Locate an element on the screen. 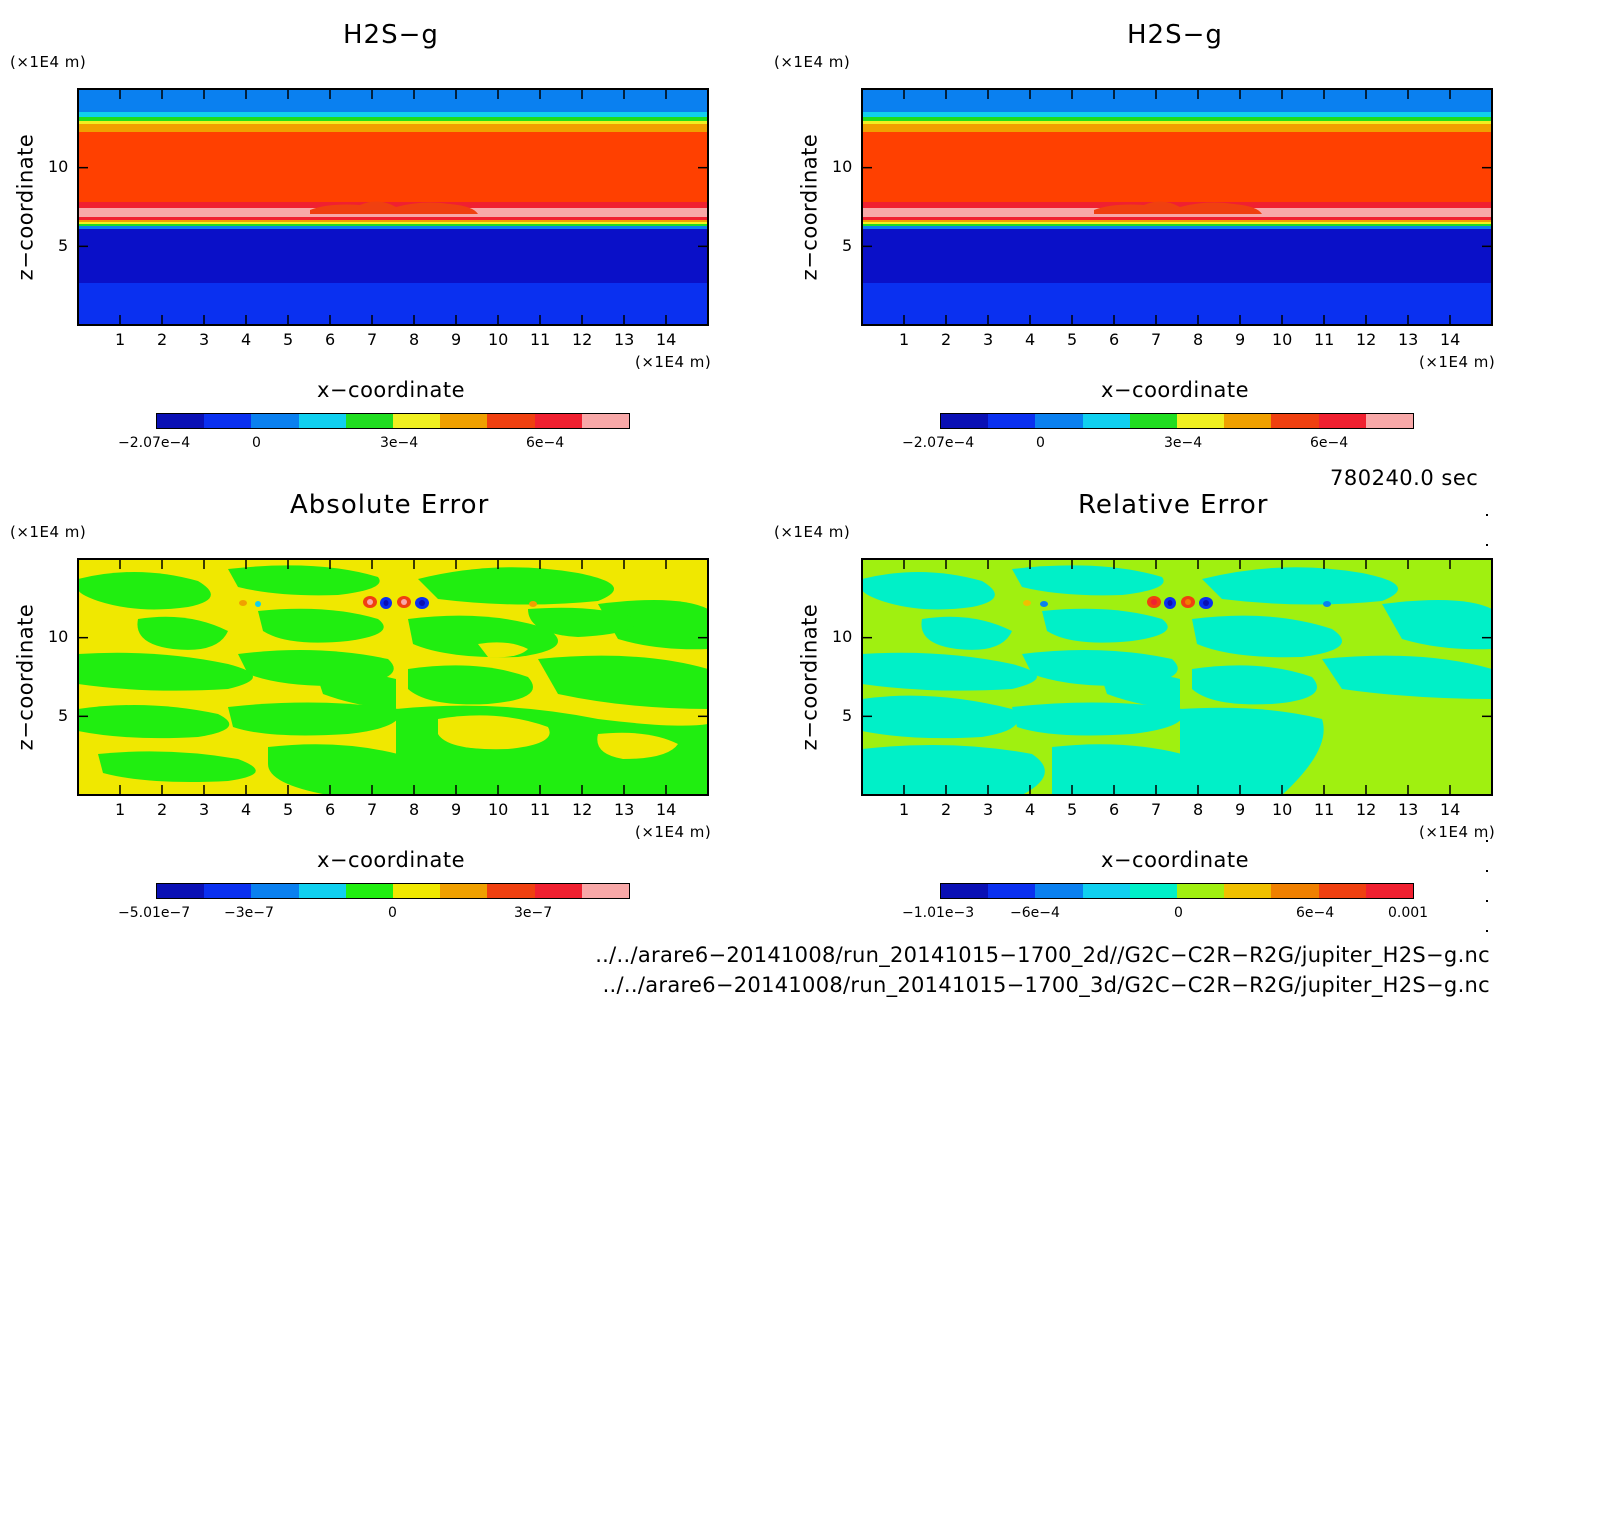  heatmap-svg is located at coordinates (393, 207).